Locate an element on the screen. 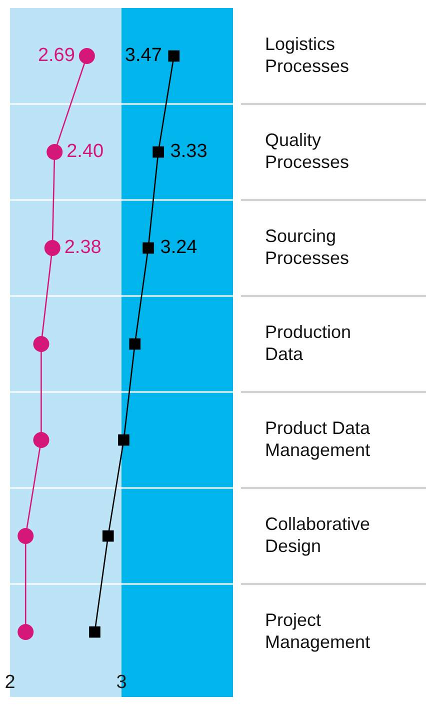 This screenshot has width=426, height=709. y-tick-label: Collaborative Design is located at coordinates (317, 535).